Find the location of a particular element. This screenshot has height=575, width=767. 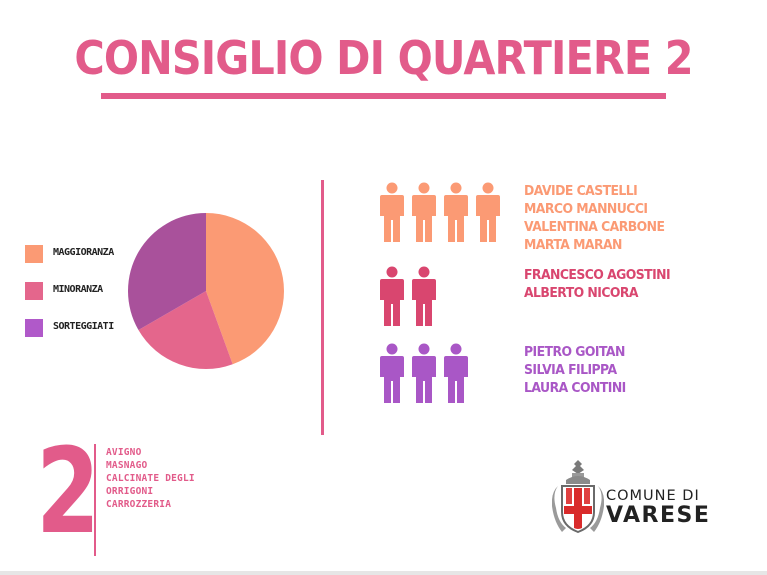

legend-label-maggioranza: MAGGIORANZA is located at coordinates (83, 252).